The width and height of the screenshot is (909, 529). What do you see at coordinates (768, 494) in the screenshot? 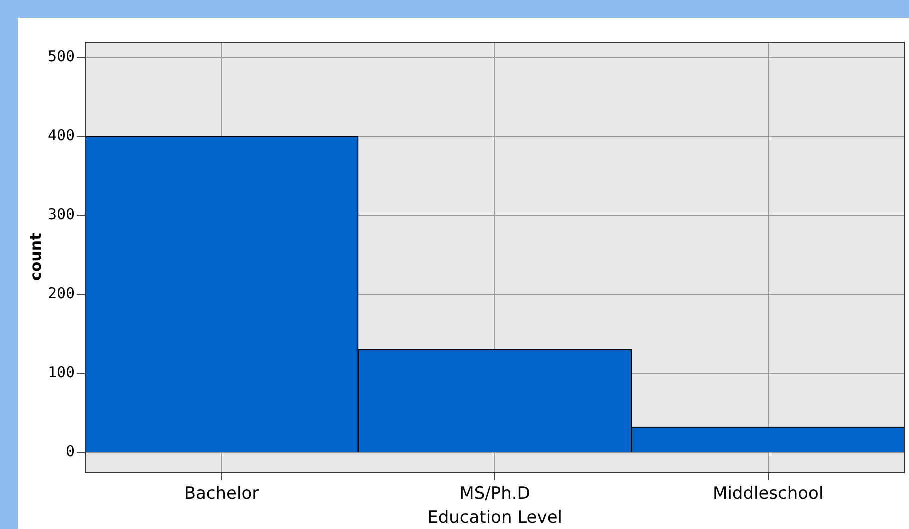
I see `x-tick-label: Middleschool` at bounding box center [768, 494].